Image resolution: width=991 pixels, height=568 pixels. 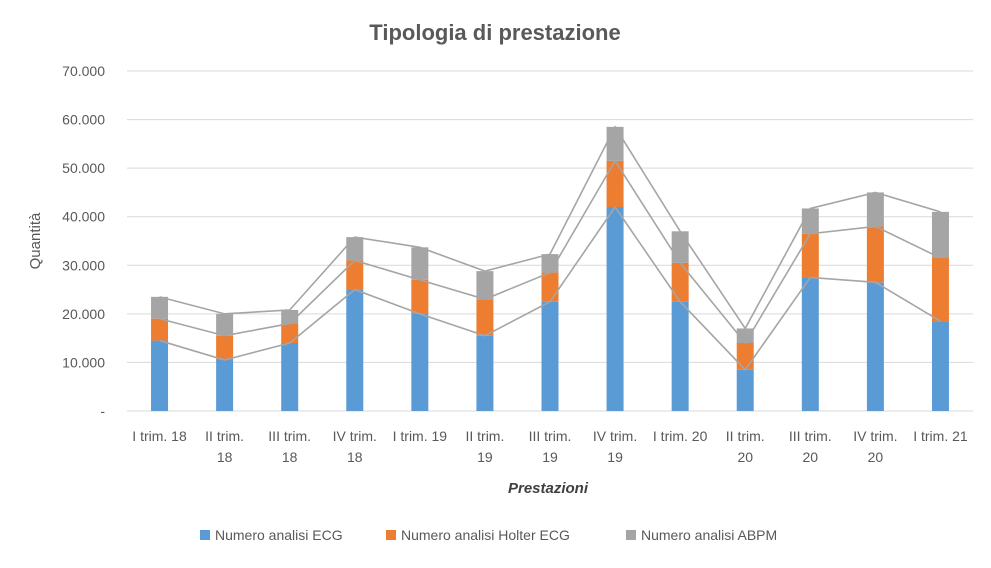 What do you see at coordinates (745, 446) in the screenshot?
I see `x-tick-label: II trim. 20` at bounding box center [745, 446].